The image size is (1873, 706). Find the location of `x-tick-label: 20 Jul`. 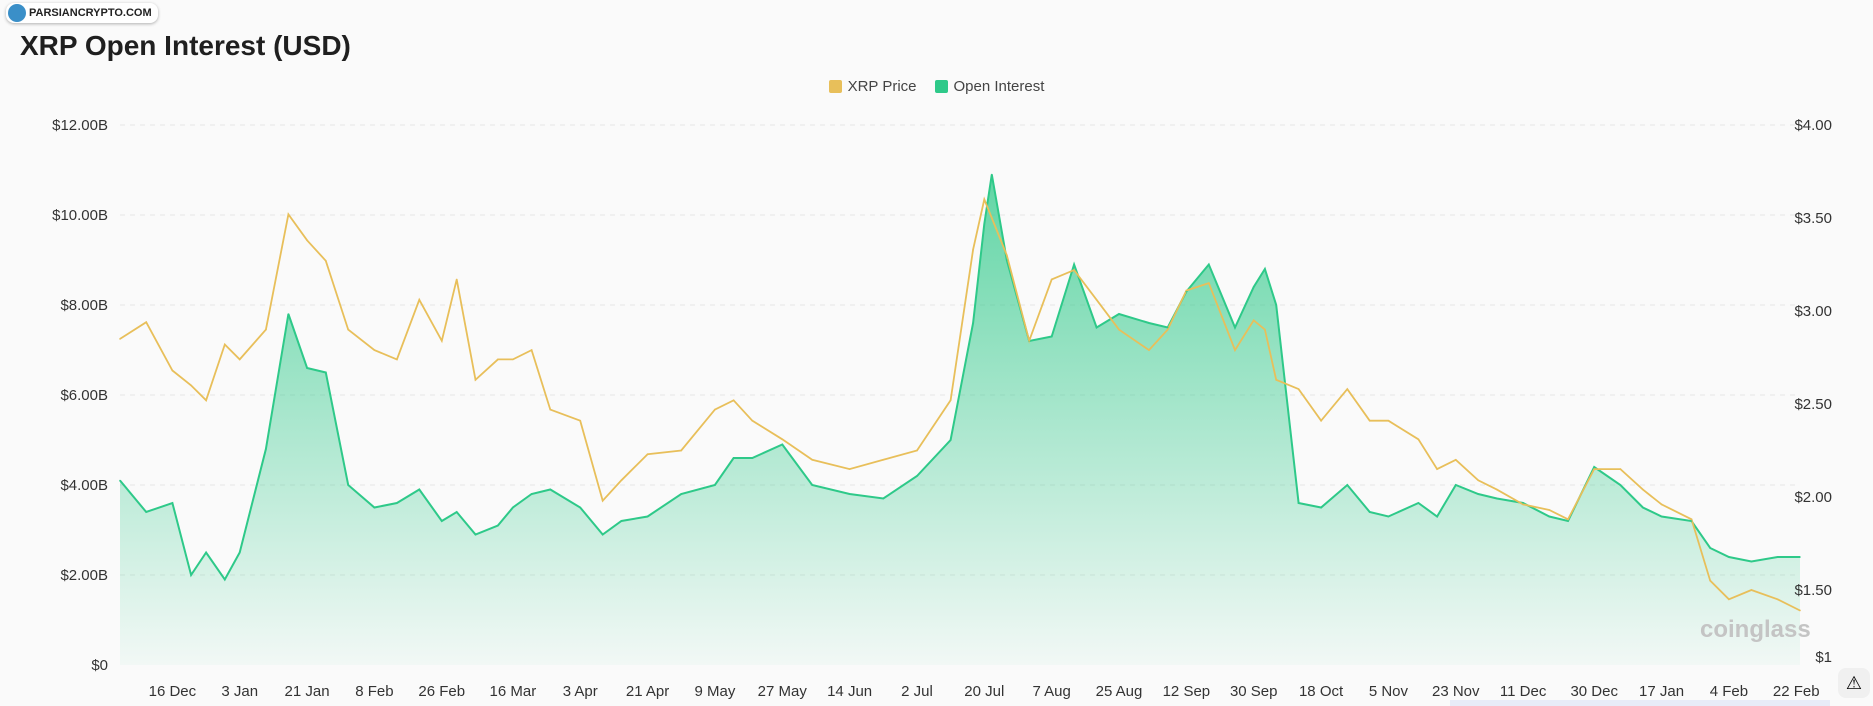

x-tick-label: 20 Jul is located at coordinates (984, 691).